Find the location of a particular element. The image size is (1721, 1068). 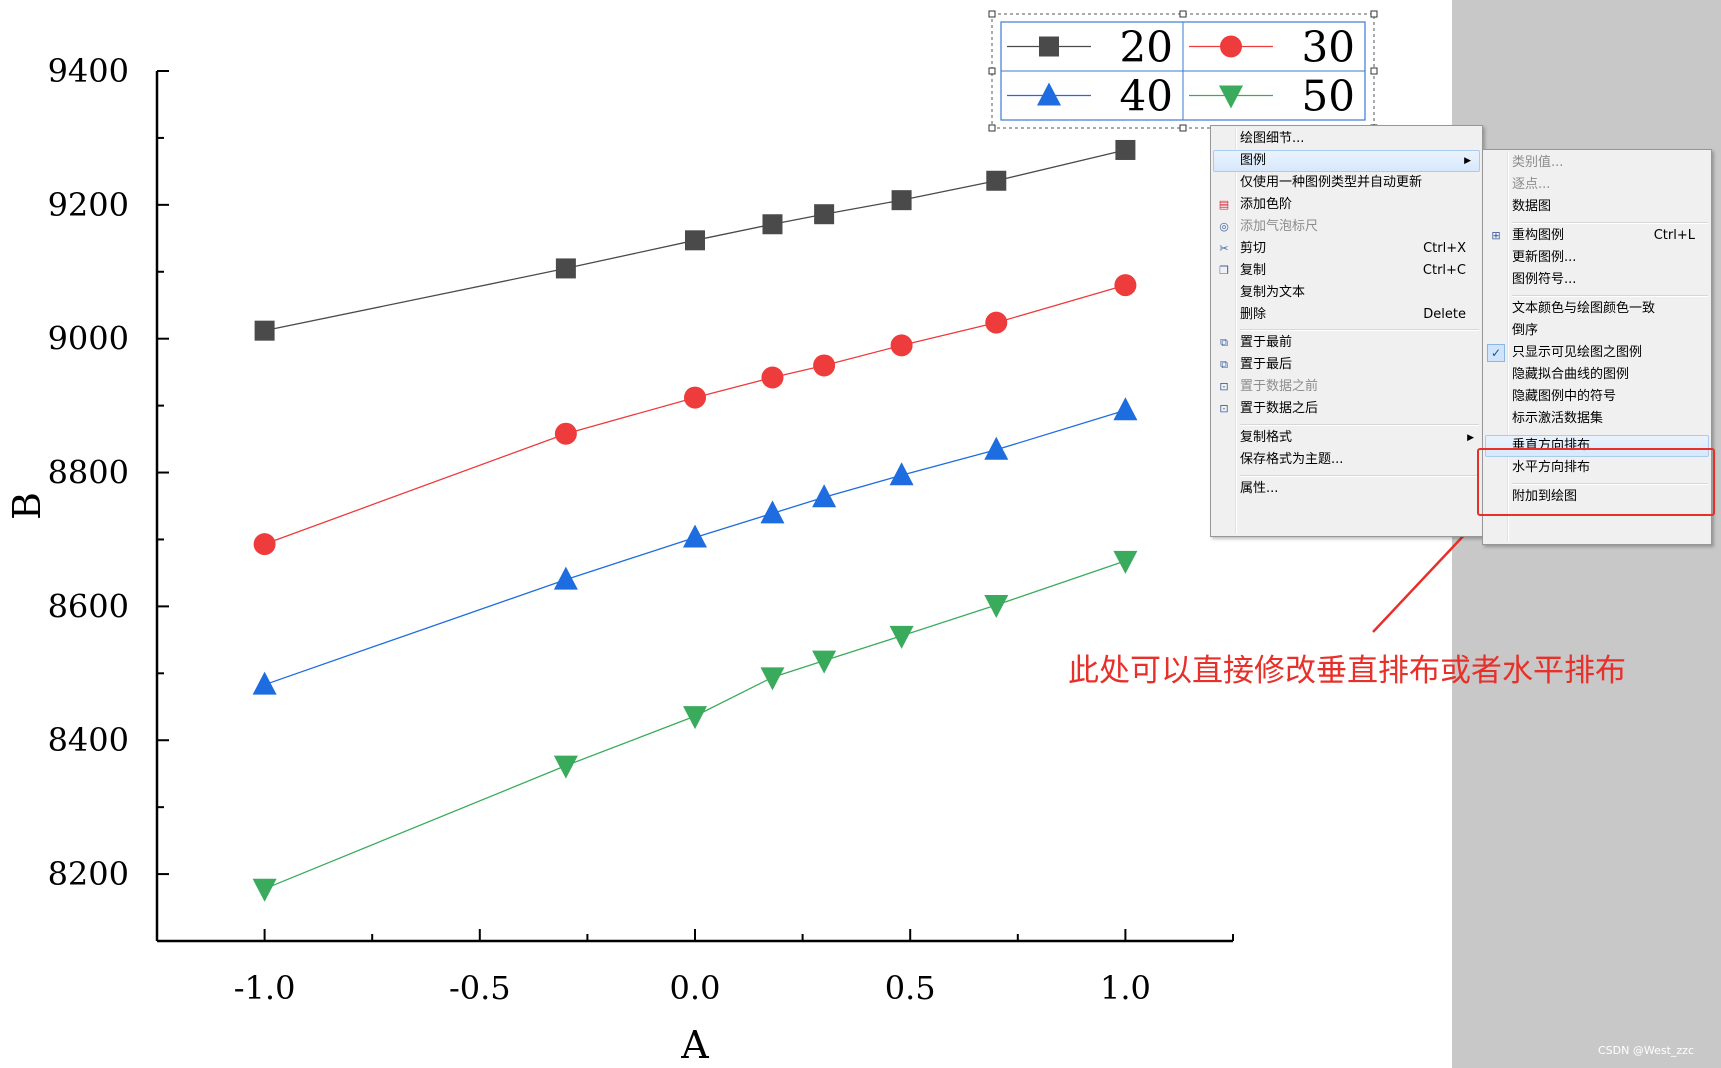

menu-item: 数据图 is located at coordinates (1597, 207).